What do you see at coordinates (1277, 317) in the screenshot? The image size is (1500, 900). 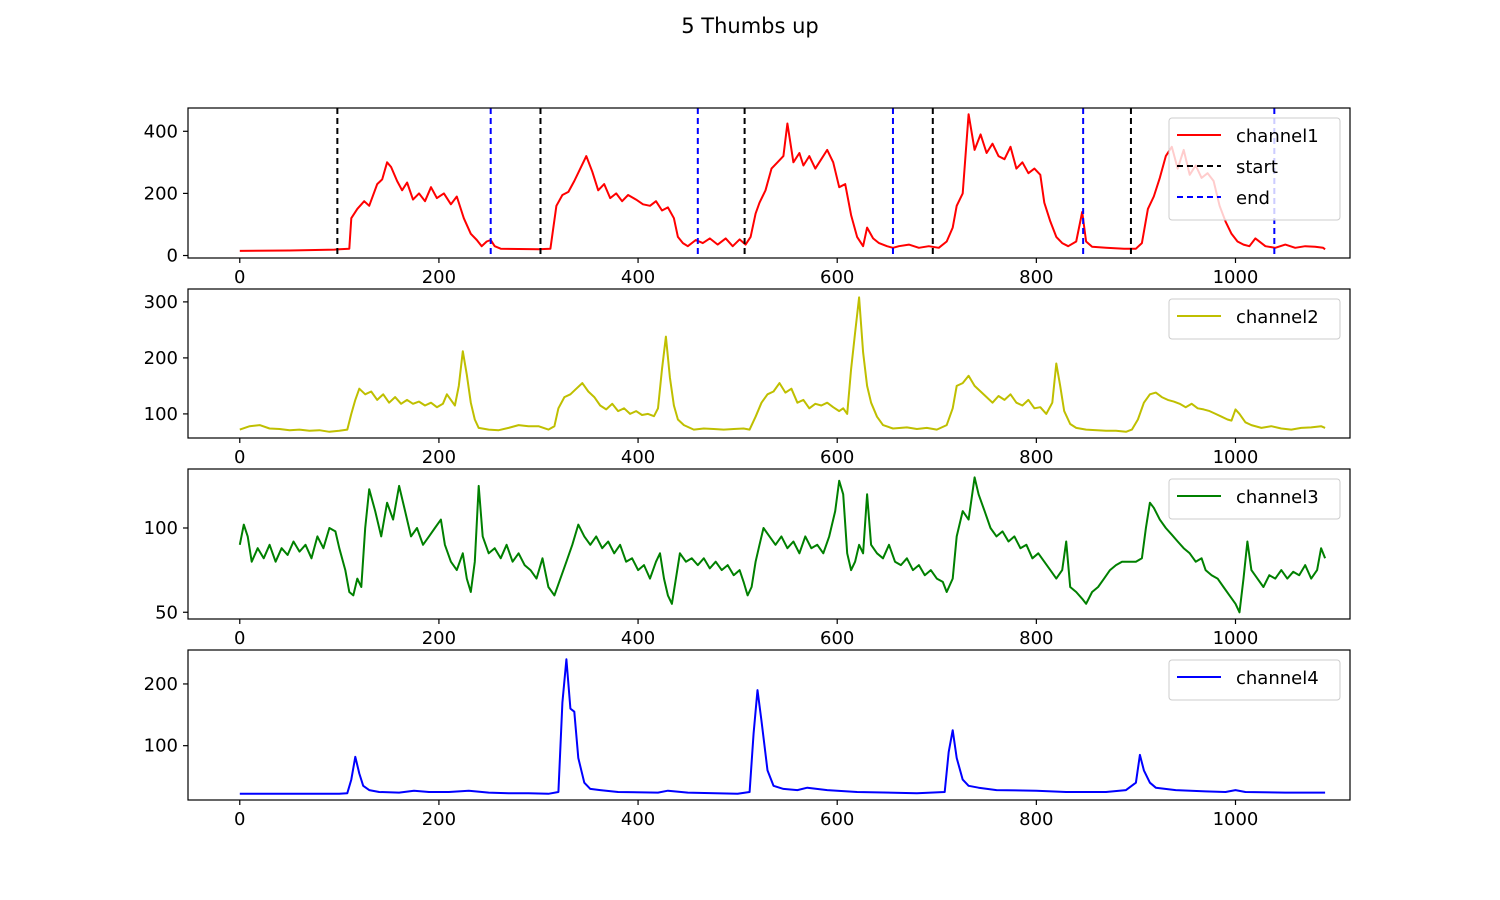 I see `legend-label-channel2: channel2` at bounding box center [1277, 317].